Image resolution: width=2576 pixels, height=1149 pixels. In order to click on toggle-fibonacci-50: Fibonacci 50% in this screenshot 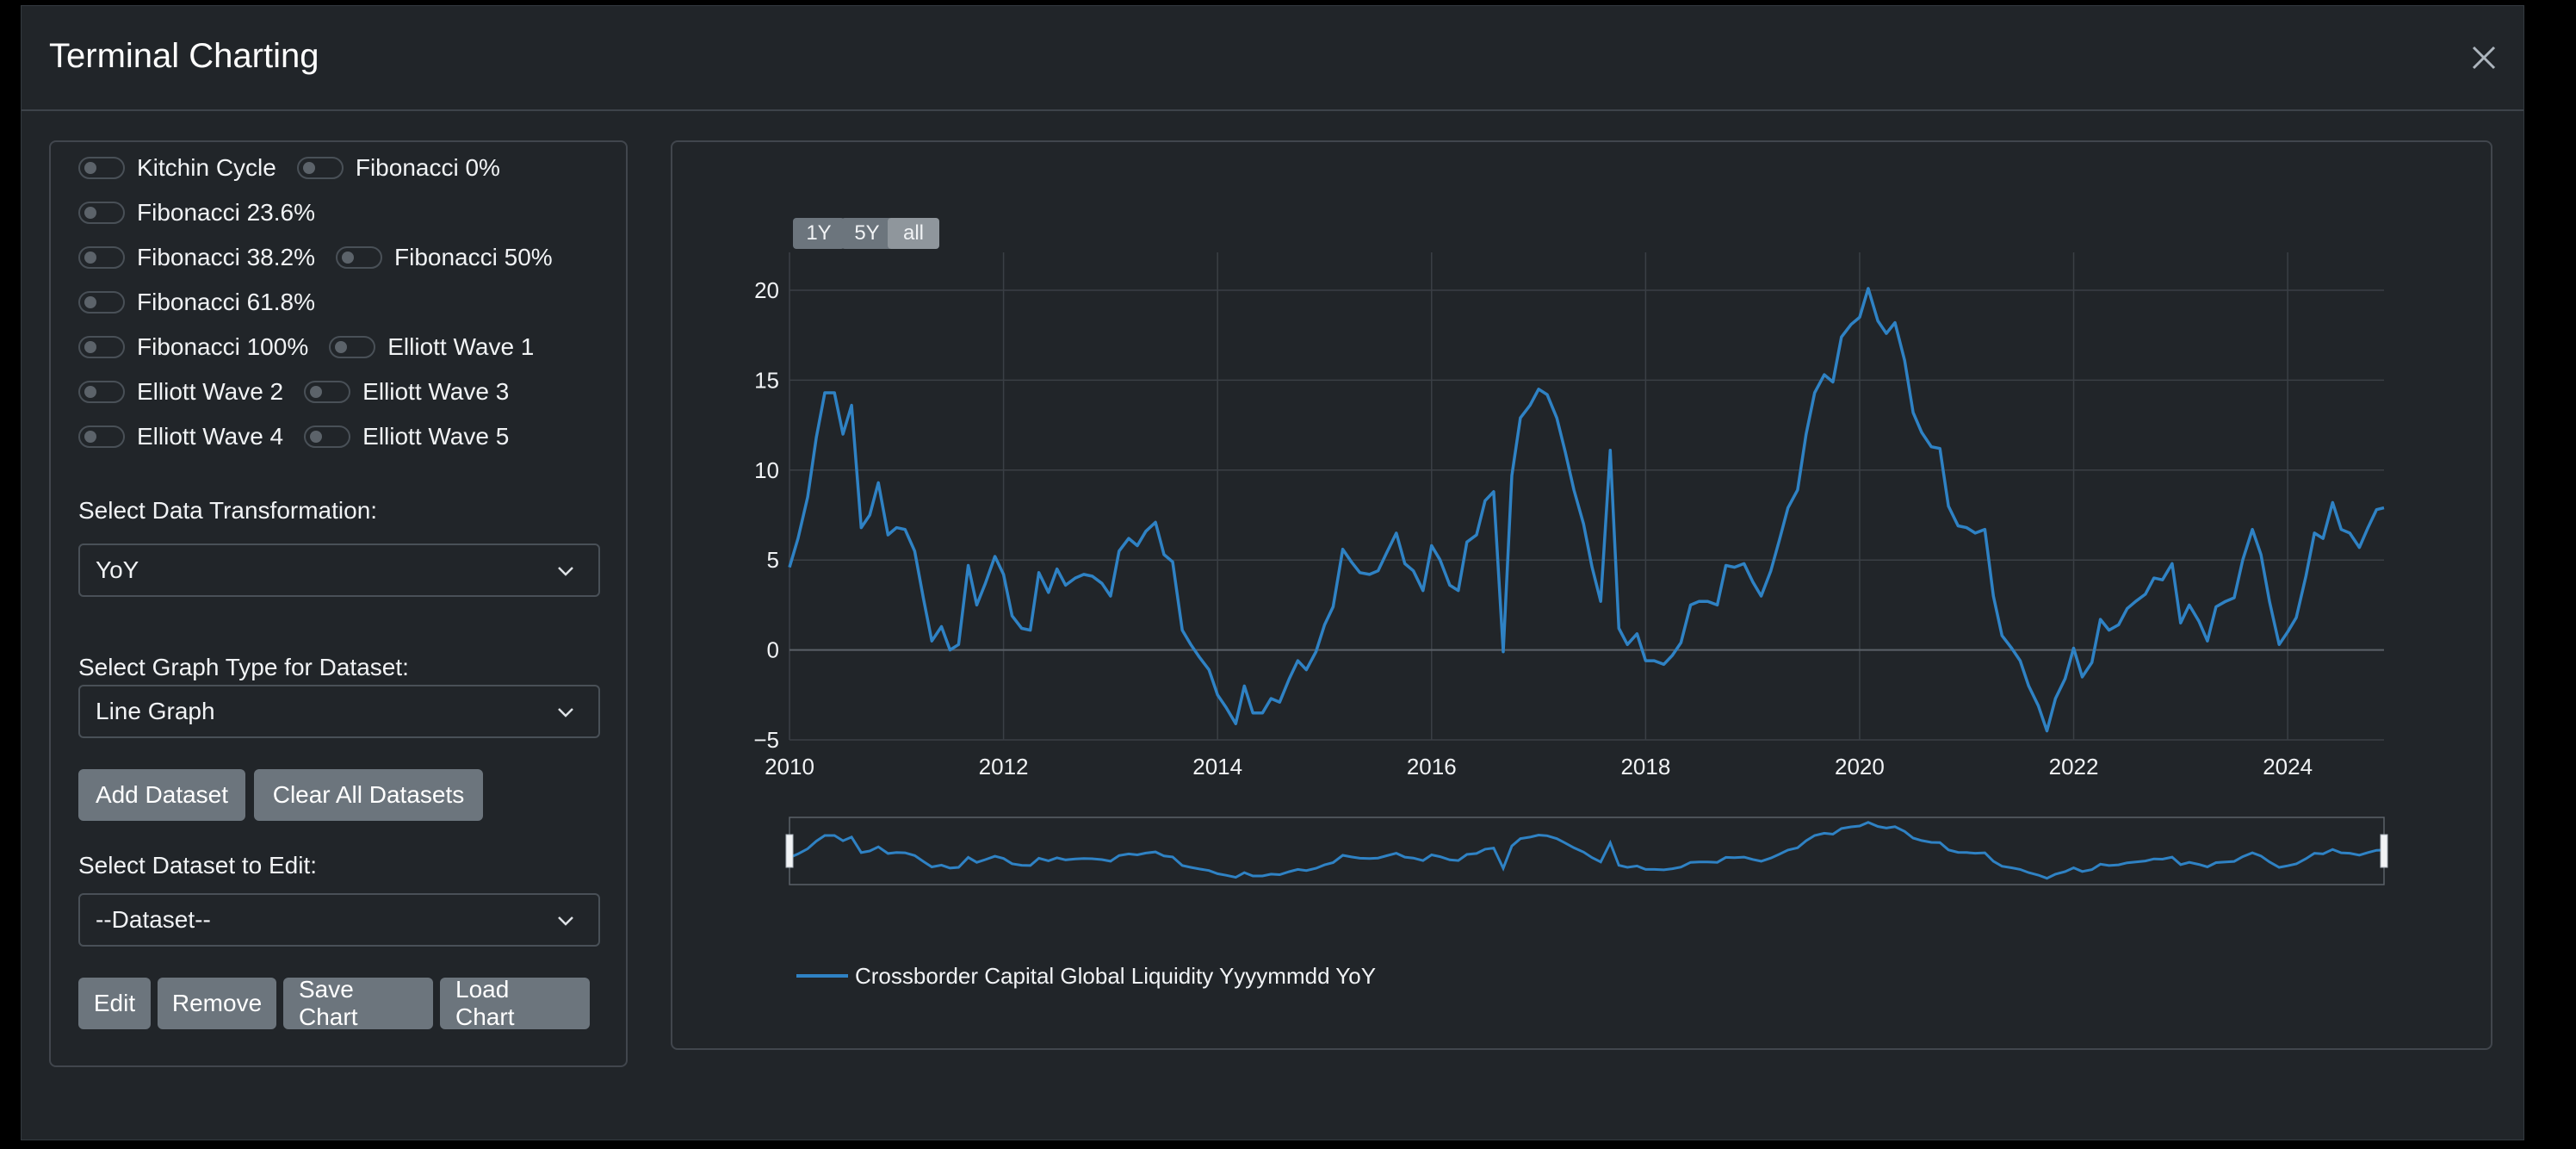, I will do `click(445, 257)`.